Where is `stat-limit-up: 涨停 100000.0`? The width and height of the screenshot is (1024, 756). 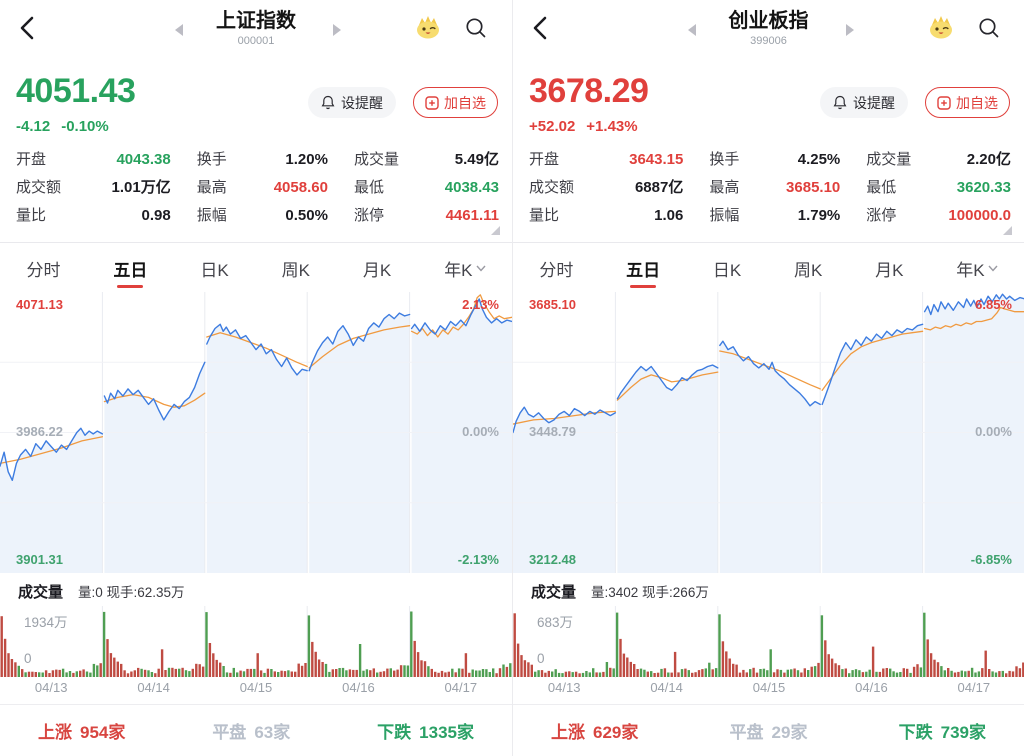 stat-limit-up: 涨停 100000.0 is located at coordinates (938, 215).